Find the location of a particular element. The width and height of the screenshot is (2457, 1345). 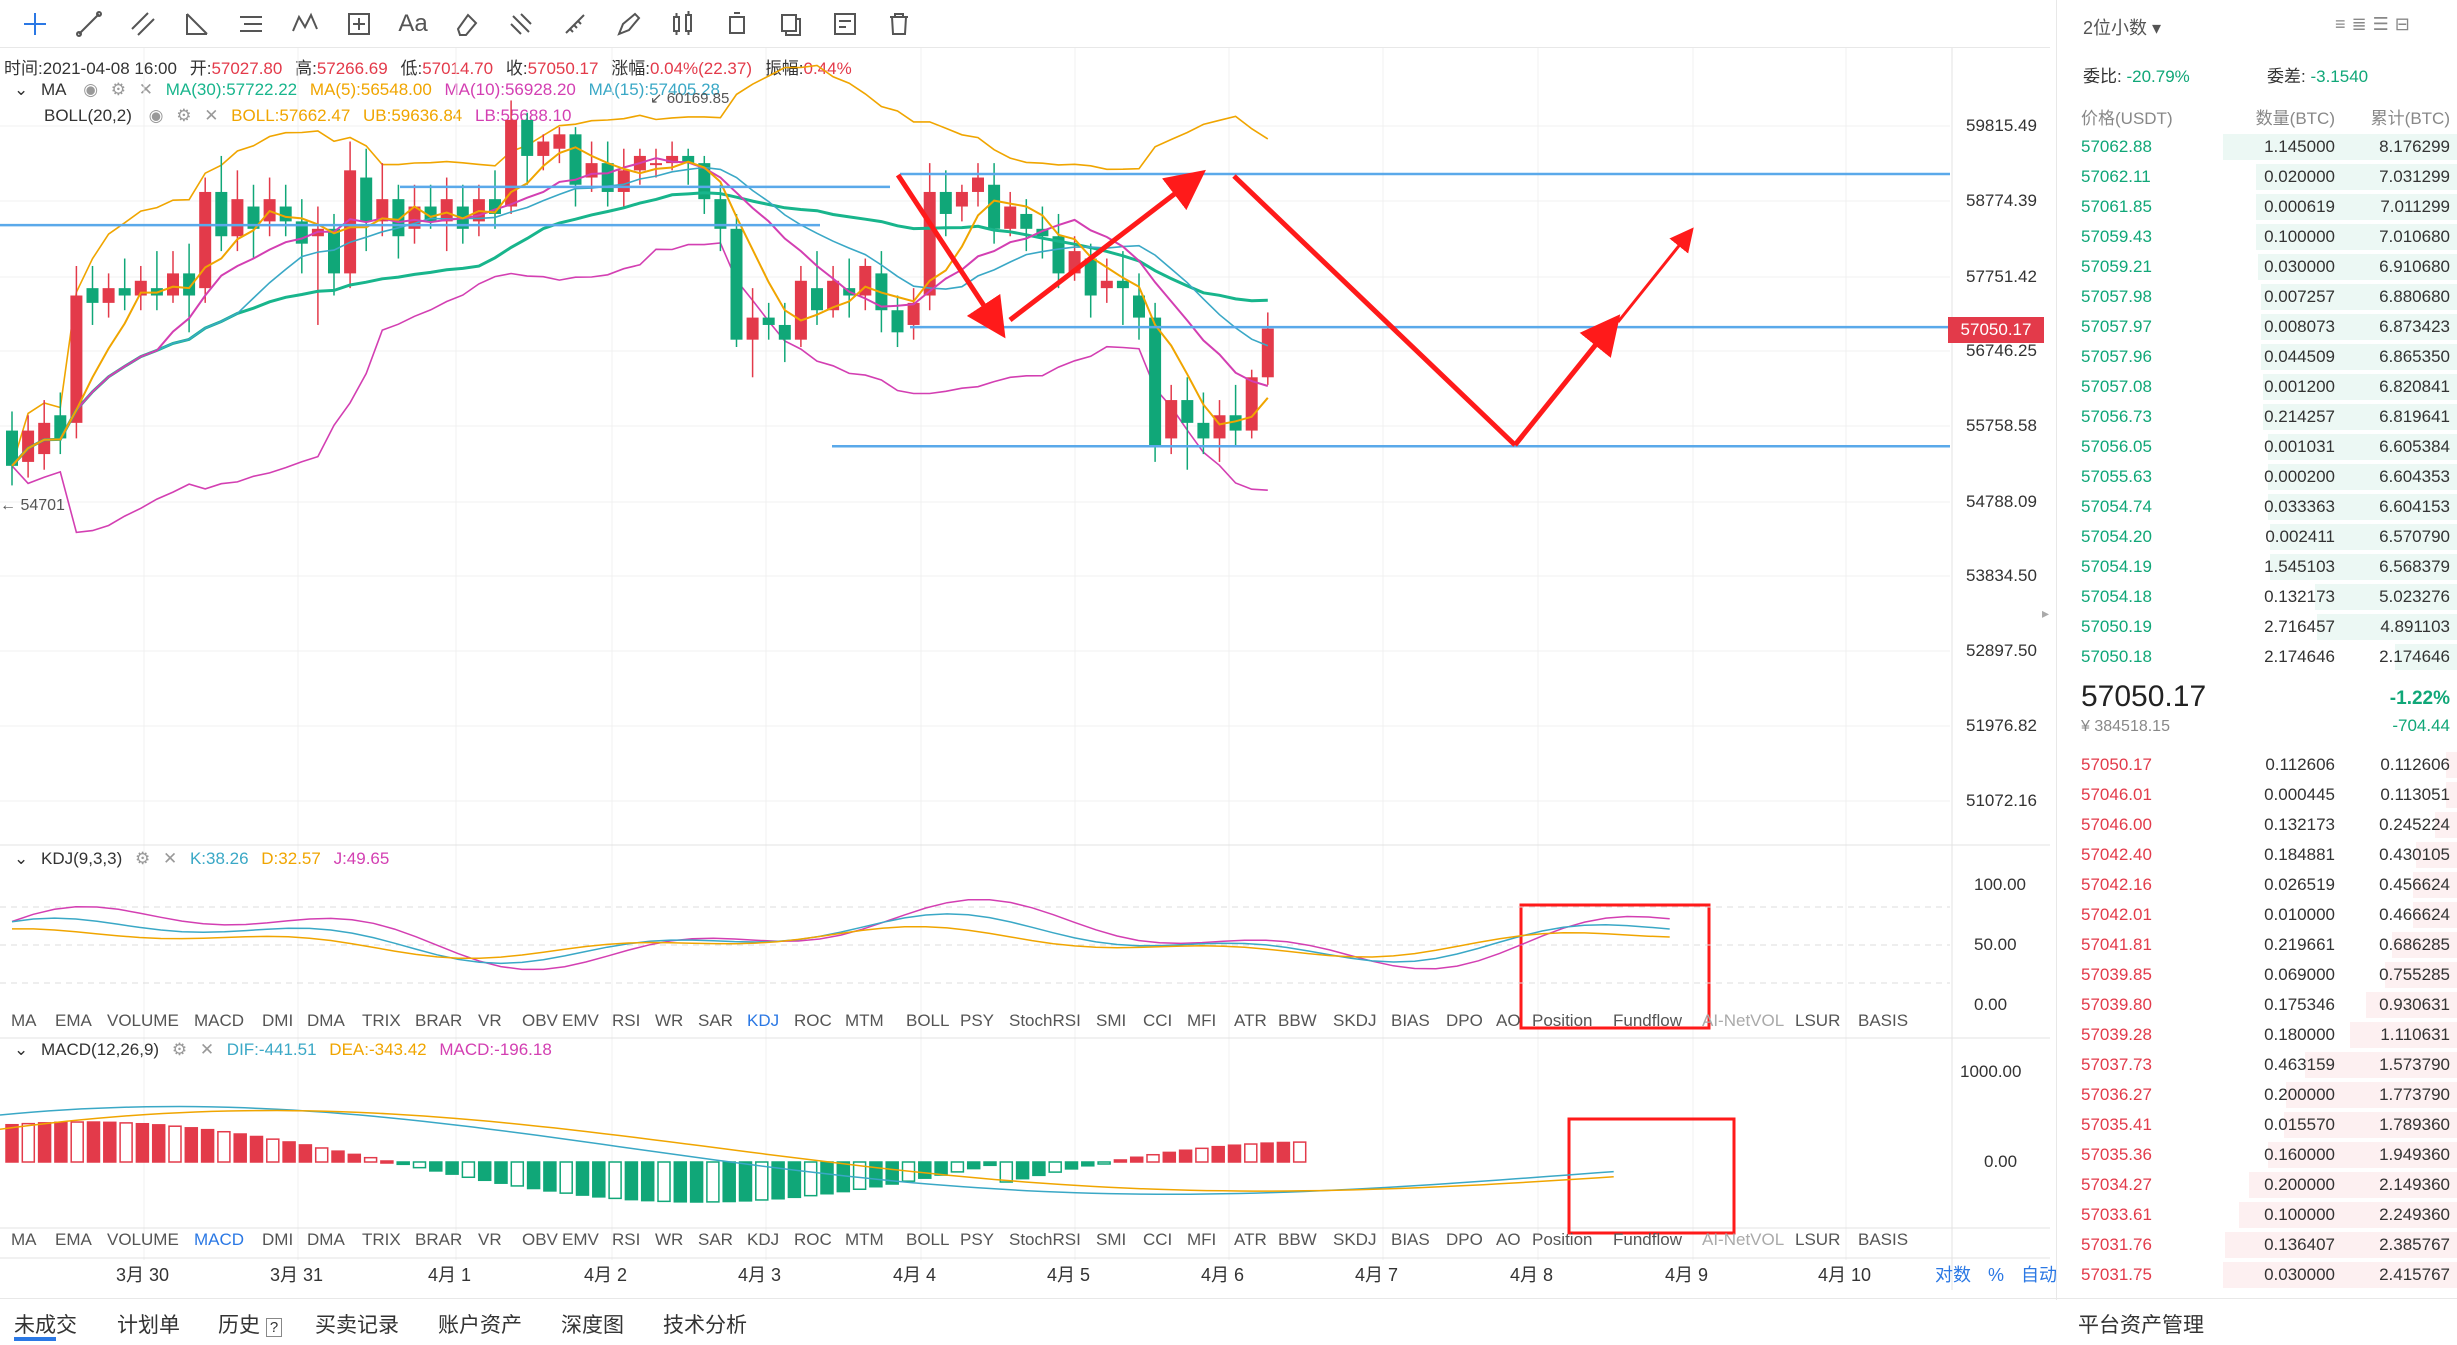

indicator-tab-ema: EMA is located at coordinates (73, 1240).